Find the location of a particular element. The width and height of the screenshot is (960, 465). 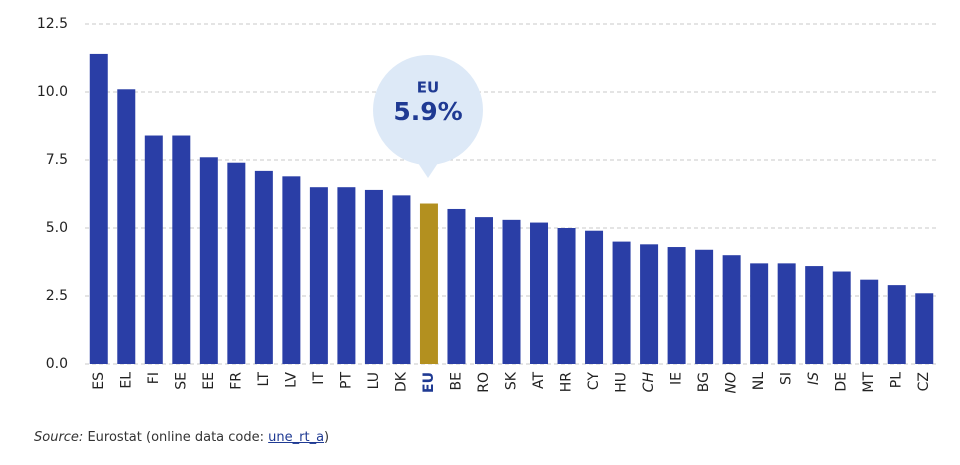

x-tick-label: FR is located at coordinates (236, 381).